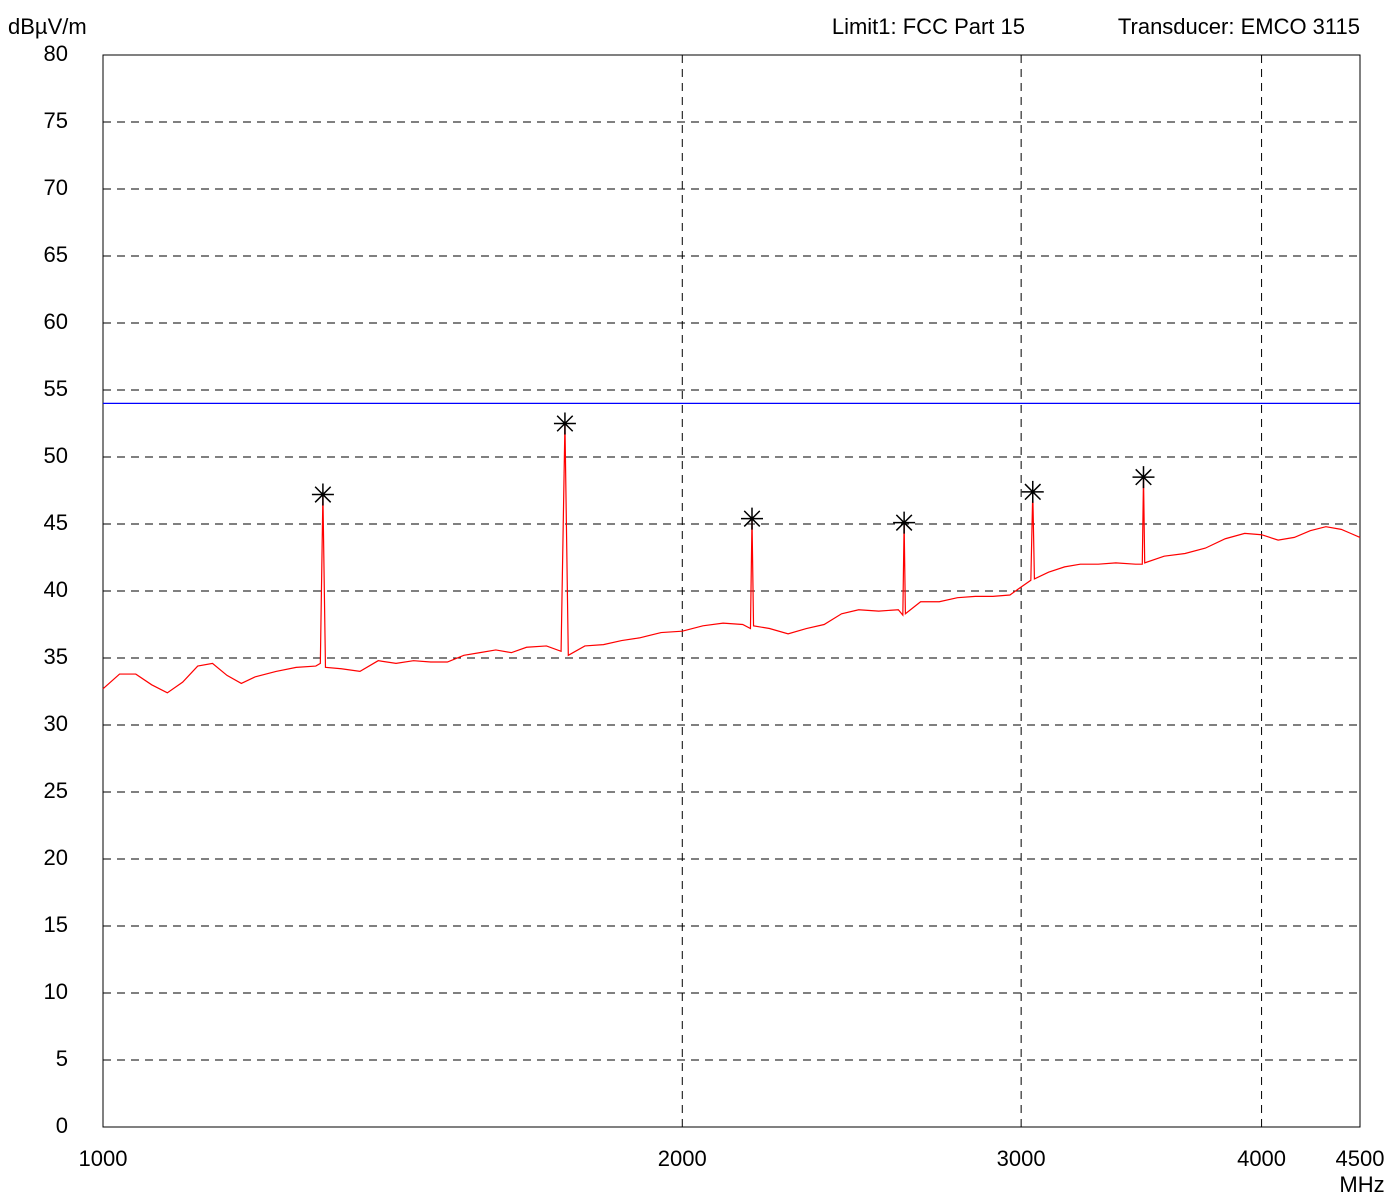  What do you see at coordinates (1360, 1158) in the screenshot?
I see `x-tick-label: 4500` at bounding box center [1360, 1158].